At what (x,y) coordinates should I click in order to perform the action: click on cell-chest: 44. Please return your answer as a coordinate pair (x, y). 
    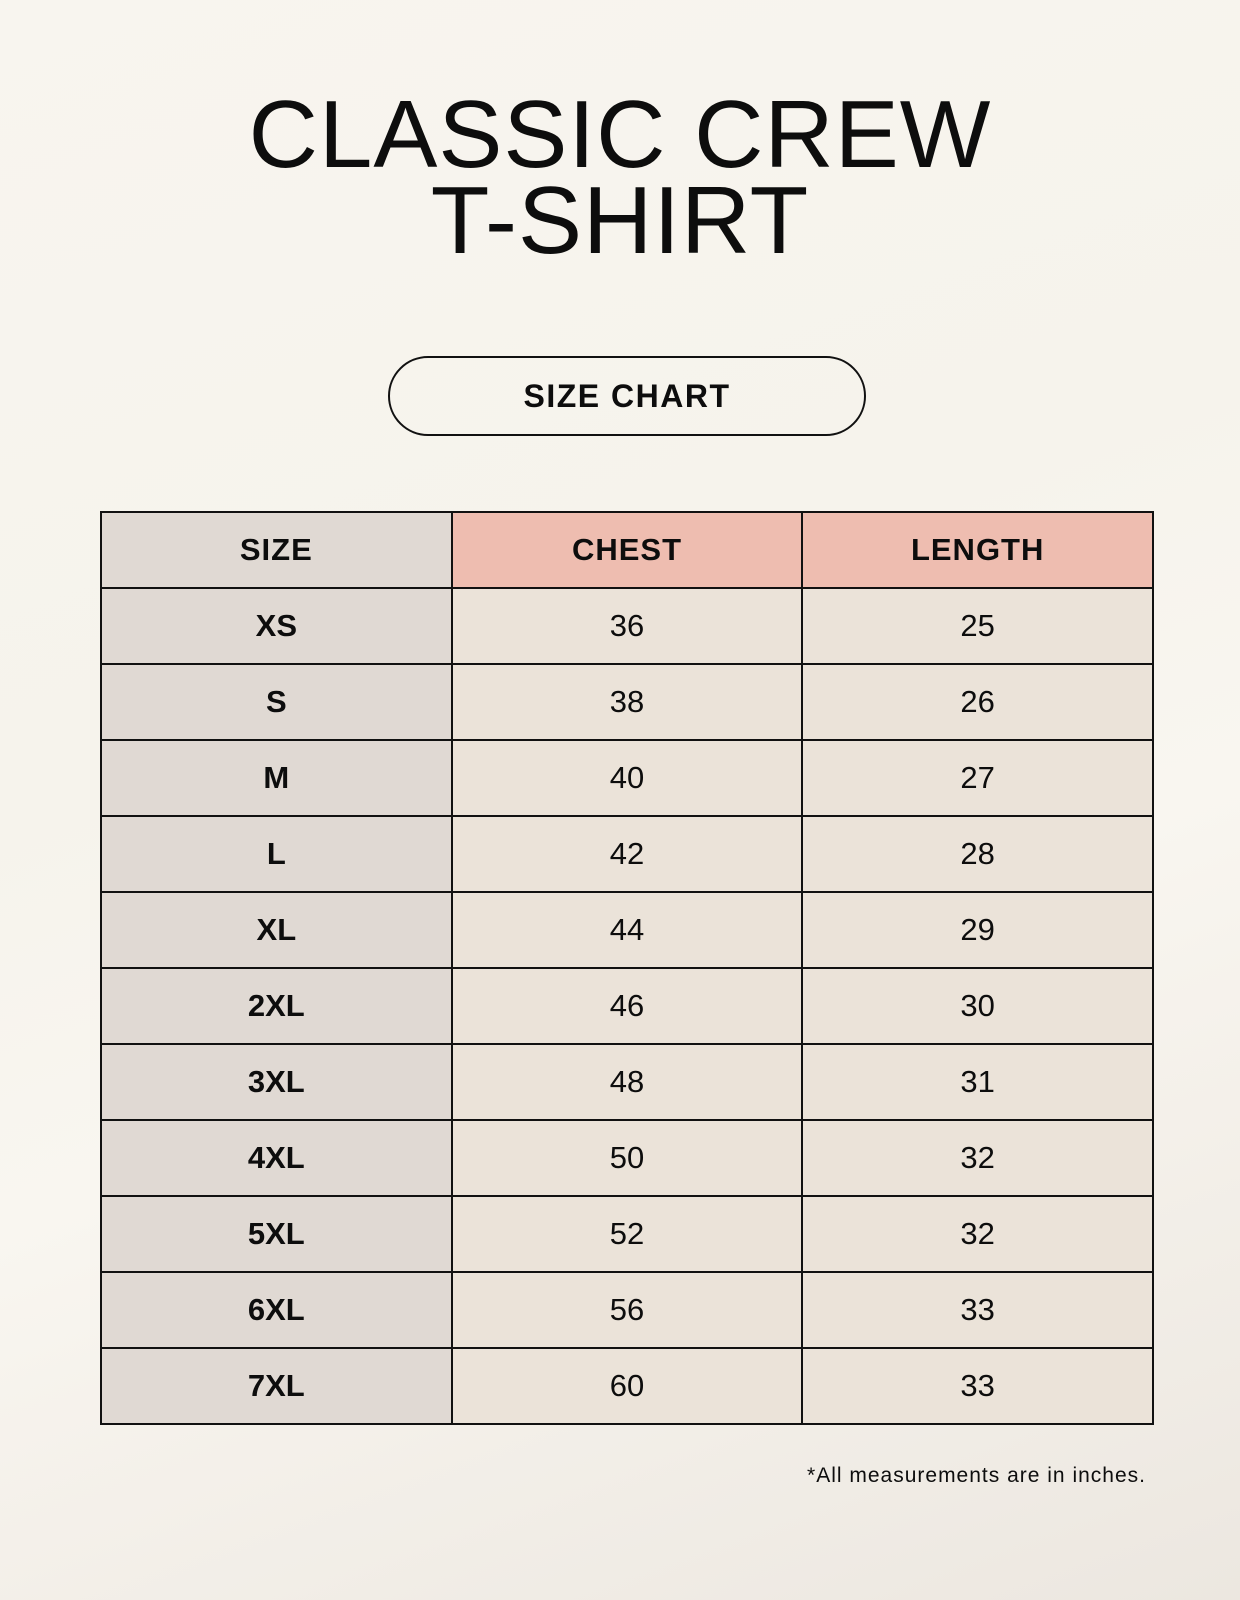
    Looking at the image, I should click on (627, 930).